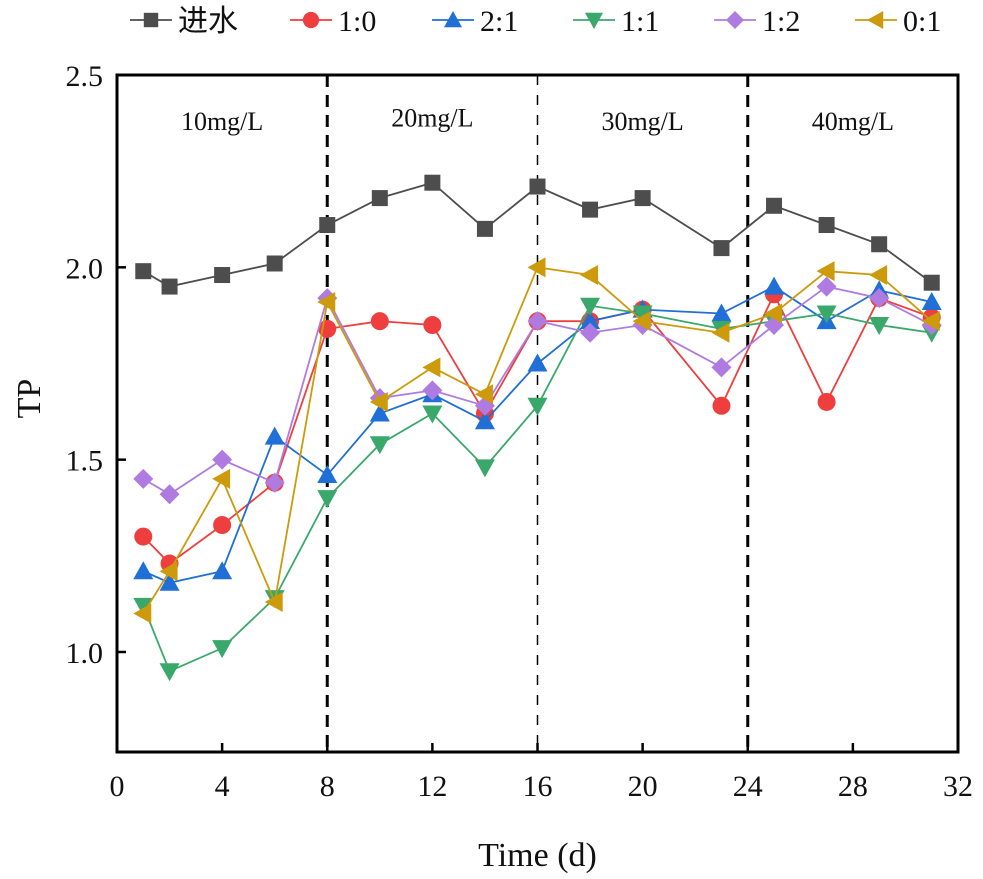 Image resolution: width=983 pixels, height=879 pixels. Describe the element at coordinates (432, 786) in the screenshot. I see `x-tick-label: 12` at that location.